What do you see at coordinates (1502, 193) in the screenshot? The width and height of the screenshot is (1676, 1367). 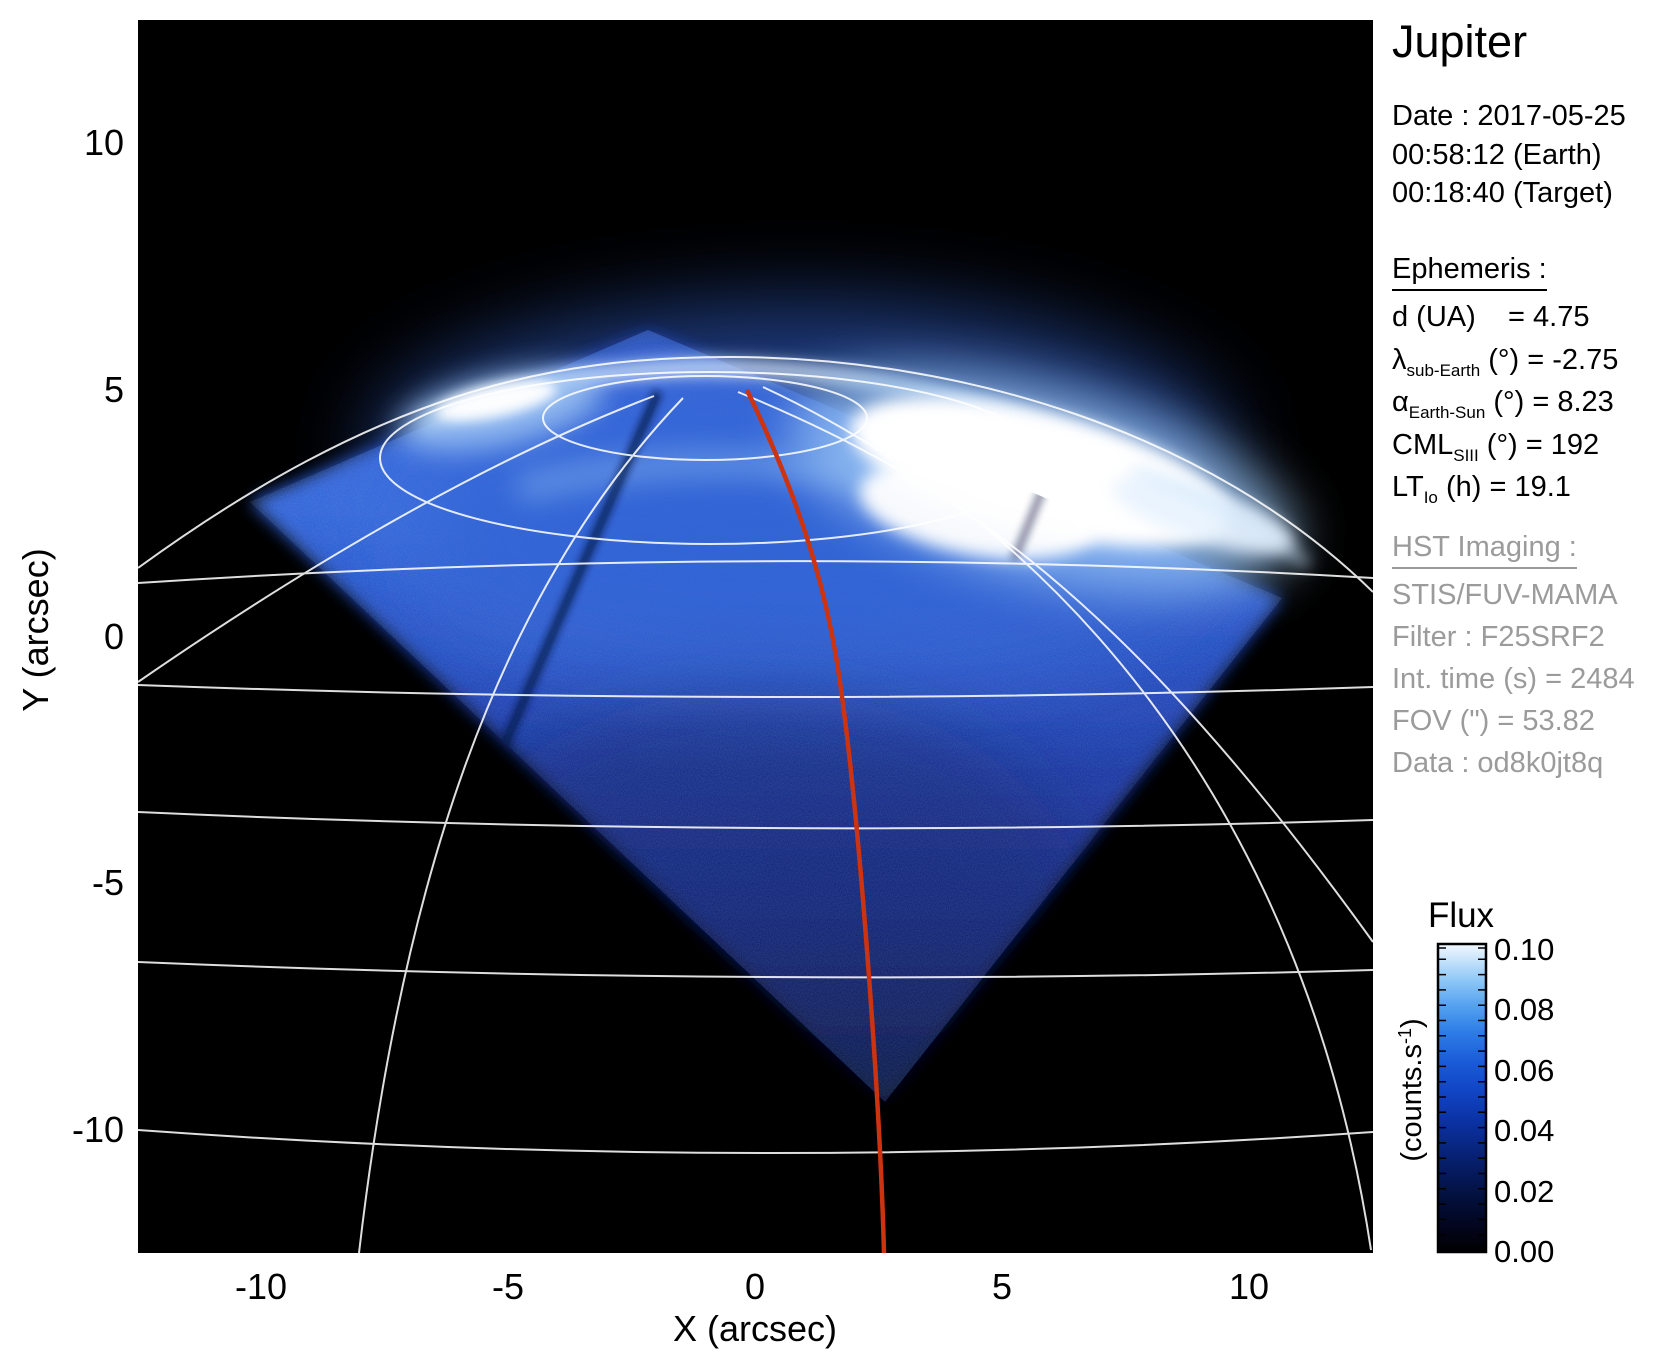 I see `target-time-line: 00:18:40 (Target)` at bounding box center [1502, 193].